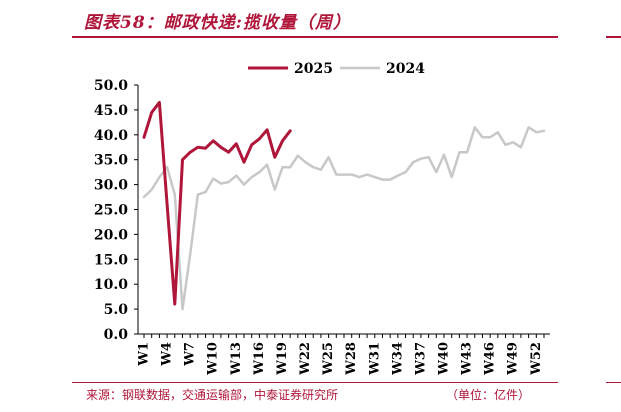 This screenshot has width=621, height=412. I want to click on header-rule-right, so click(613, 37).